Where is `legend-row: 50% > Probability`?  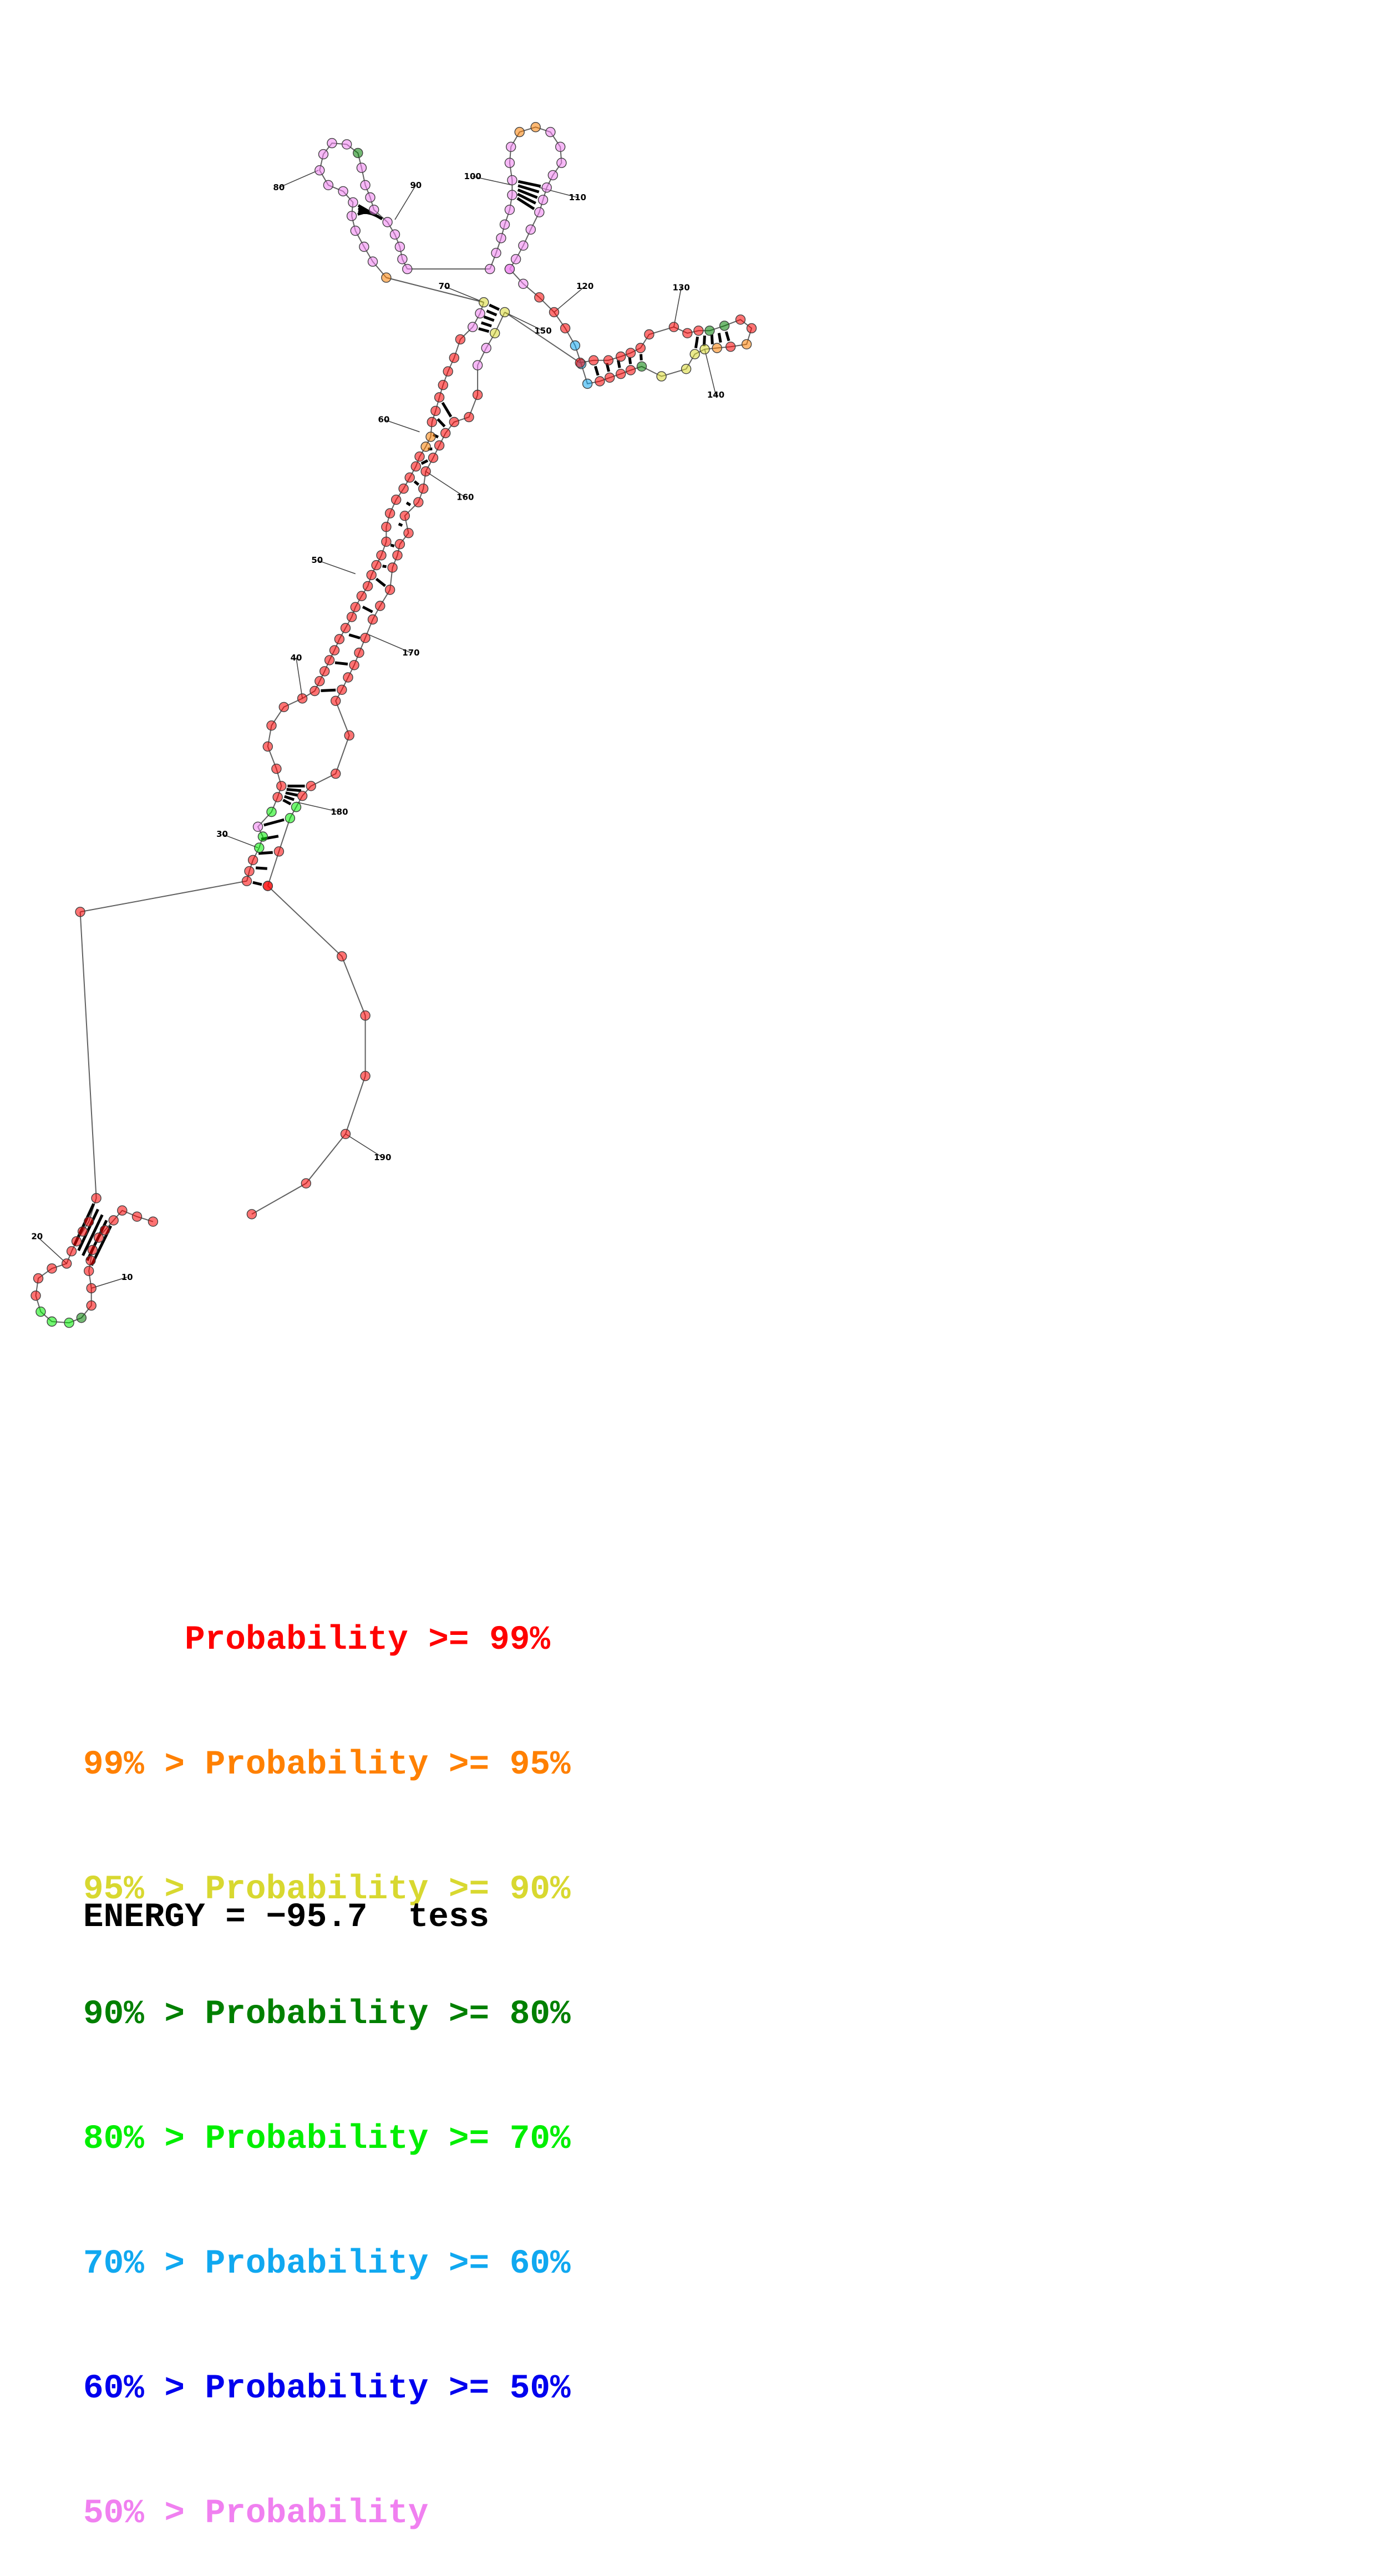 legend-row: 50% > Probability is located at coordinates (327, 2513).